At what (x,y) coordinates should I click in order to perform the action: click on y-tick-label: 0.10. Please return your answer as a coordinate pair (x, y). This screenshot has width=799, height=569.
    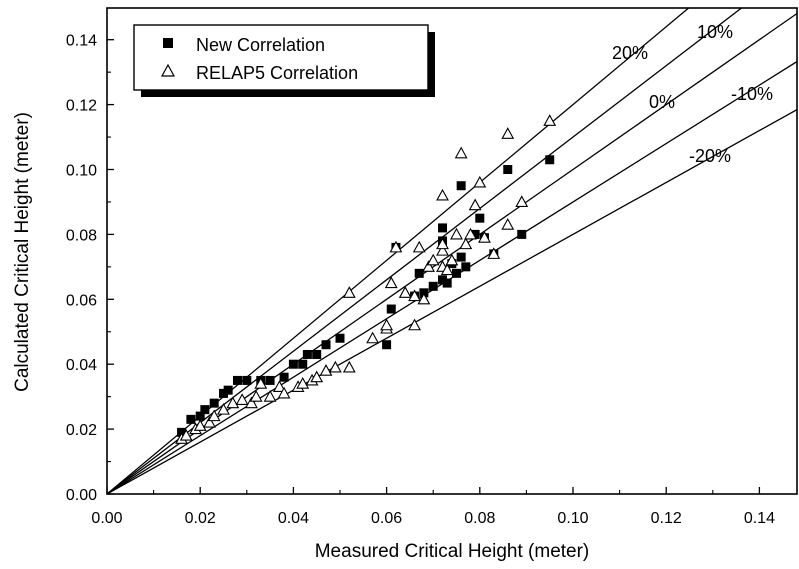
    Looking at the image, I should click on (81, 171).